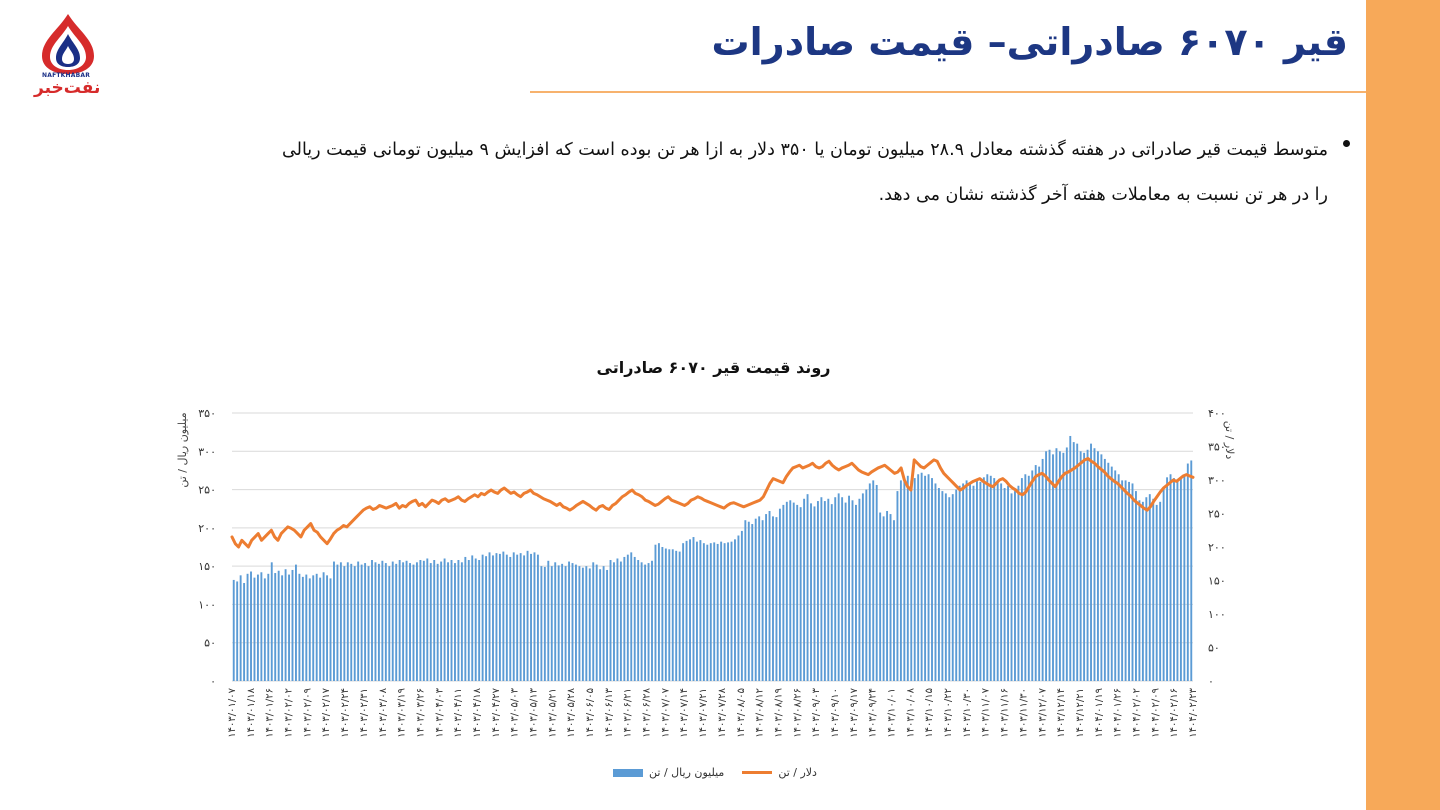 Image resolution: width=1440 pixels, height=810 pixels. What do you see at coordinates (477, 712) in the screenshot?
I see `x-tick-label: ۱۴۰۳/۰۴/۱۸` at bounding box center [477, 712].